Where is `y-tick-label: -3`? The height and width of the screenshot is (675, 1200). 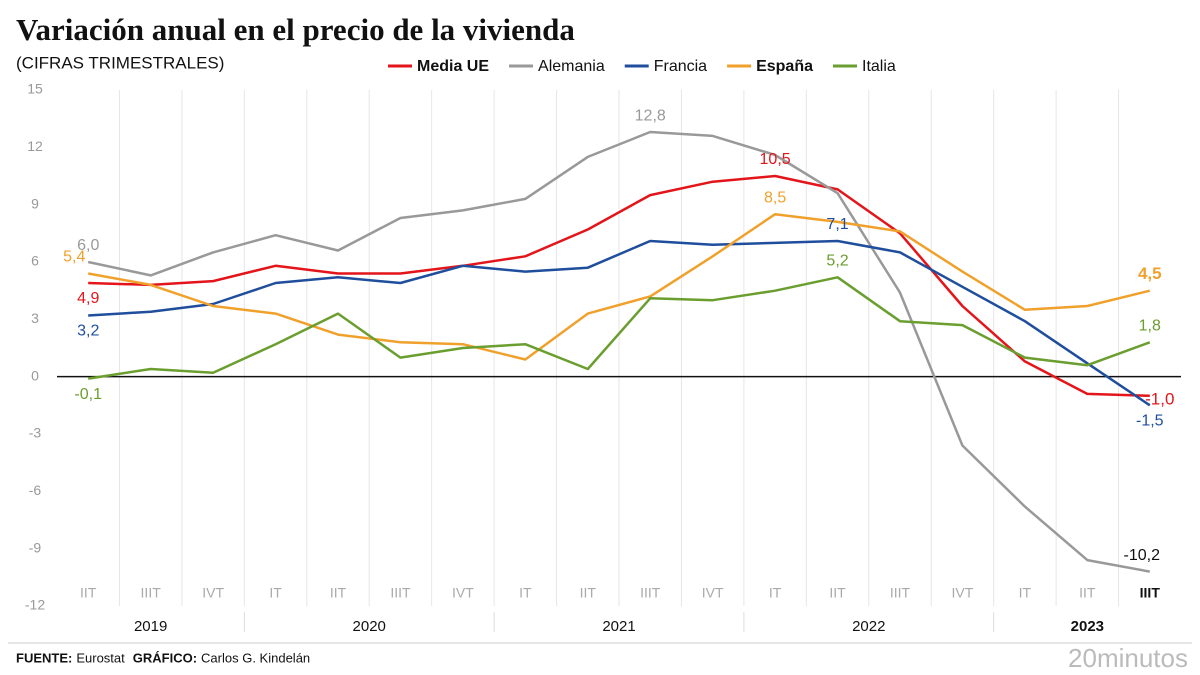
y-tick-label: -3 is located at coordinates (35, 433).